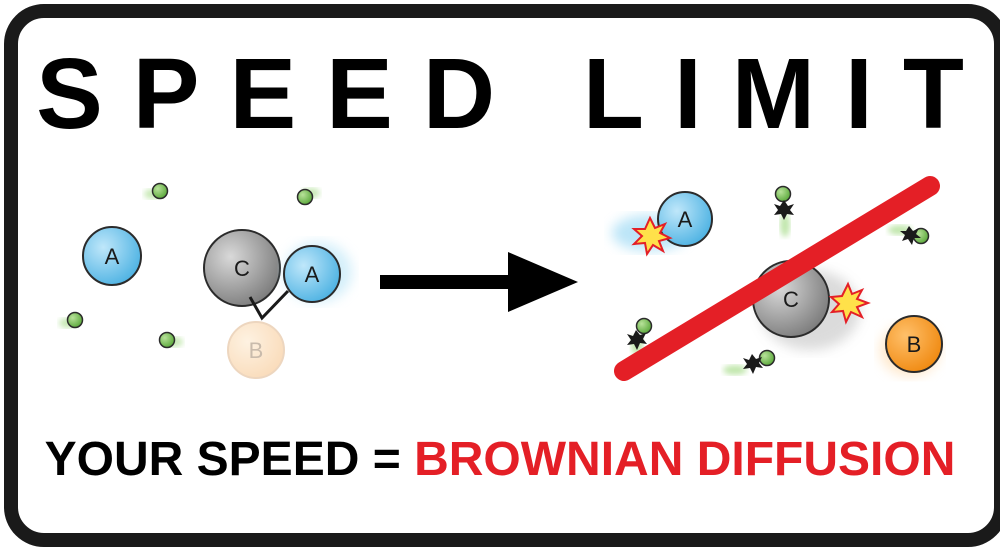  I want to click on molecule-c-left: C, so click(242, 268).